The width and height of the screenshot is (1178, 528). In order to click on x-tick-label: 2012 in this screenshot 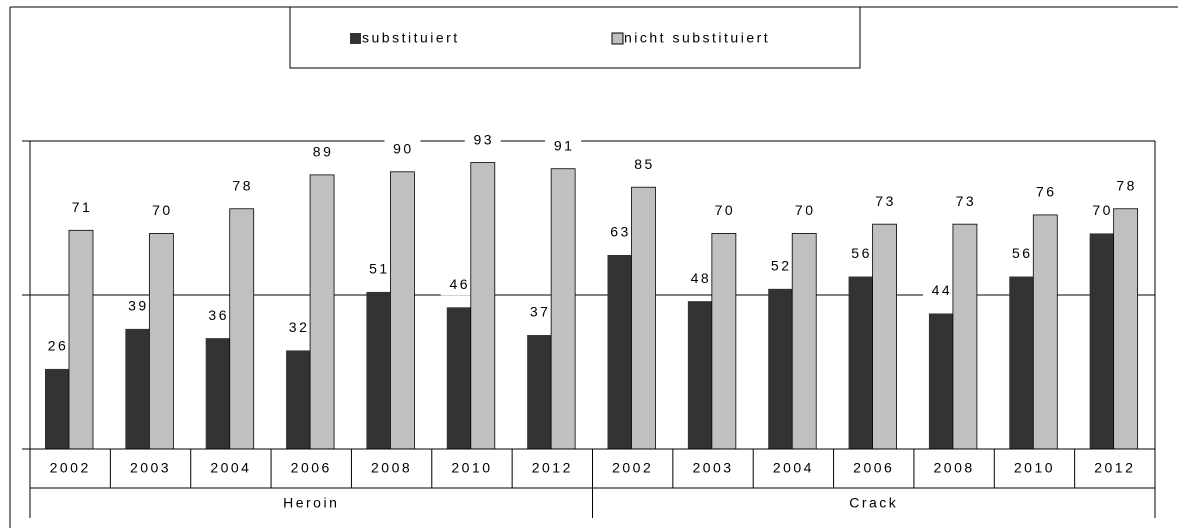, I will do `click(552, 468)`.